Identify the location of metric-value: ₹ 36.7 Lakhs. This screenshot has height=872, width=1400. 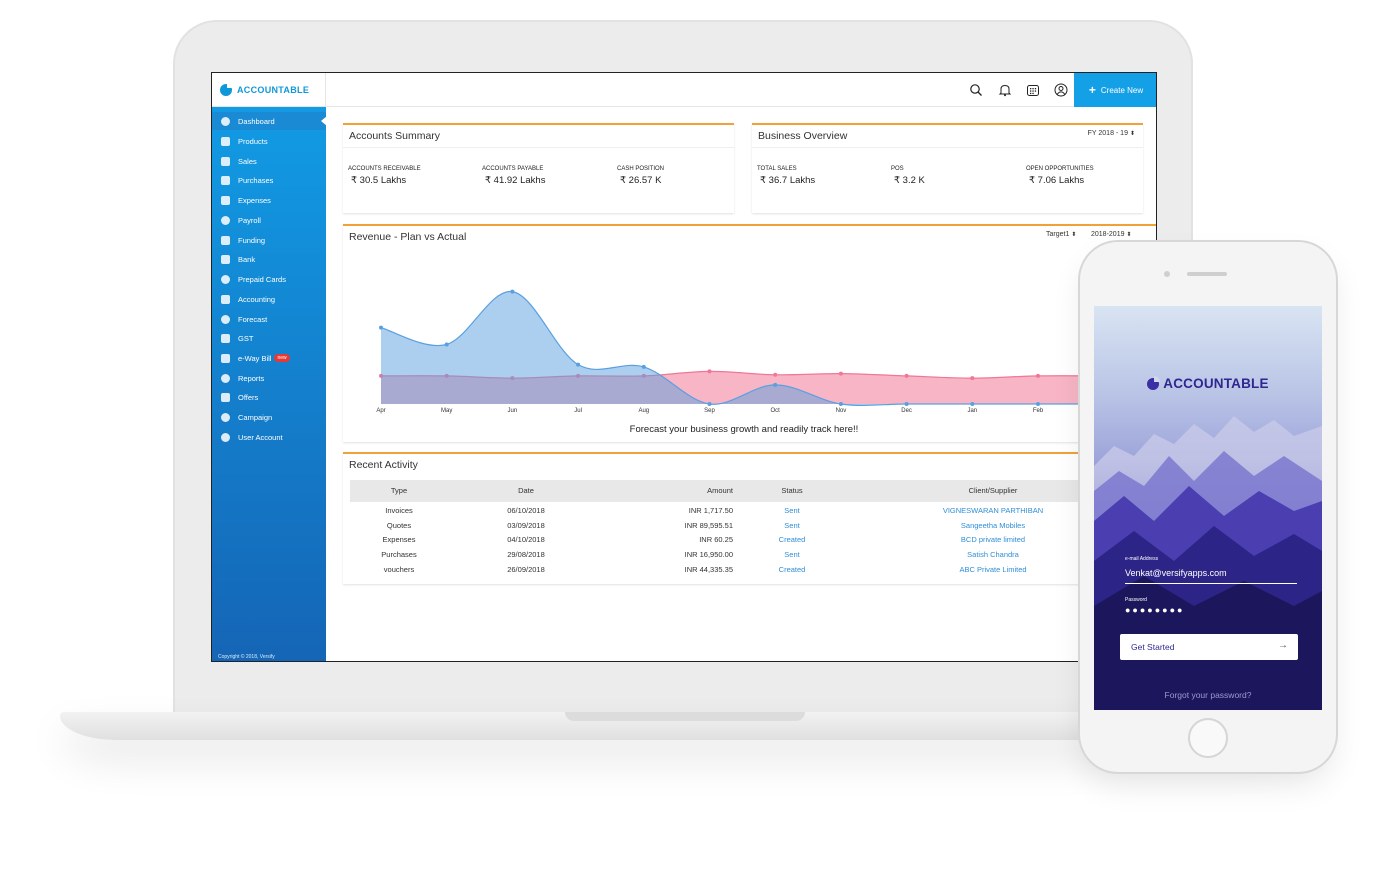
(788, 180).